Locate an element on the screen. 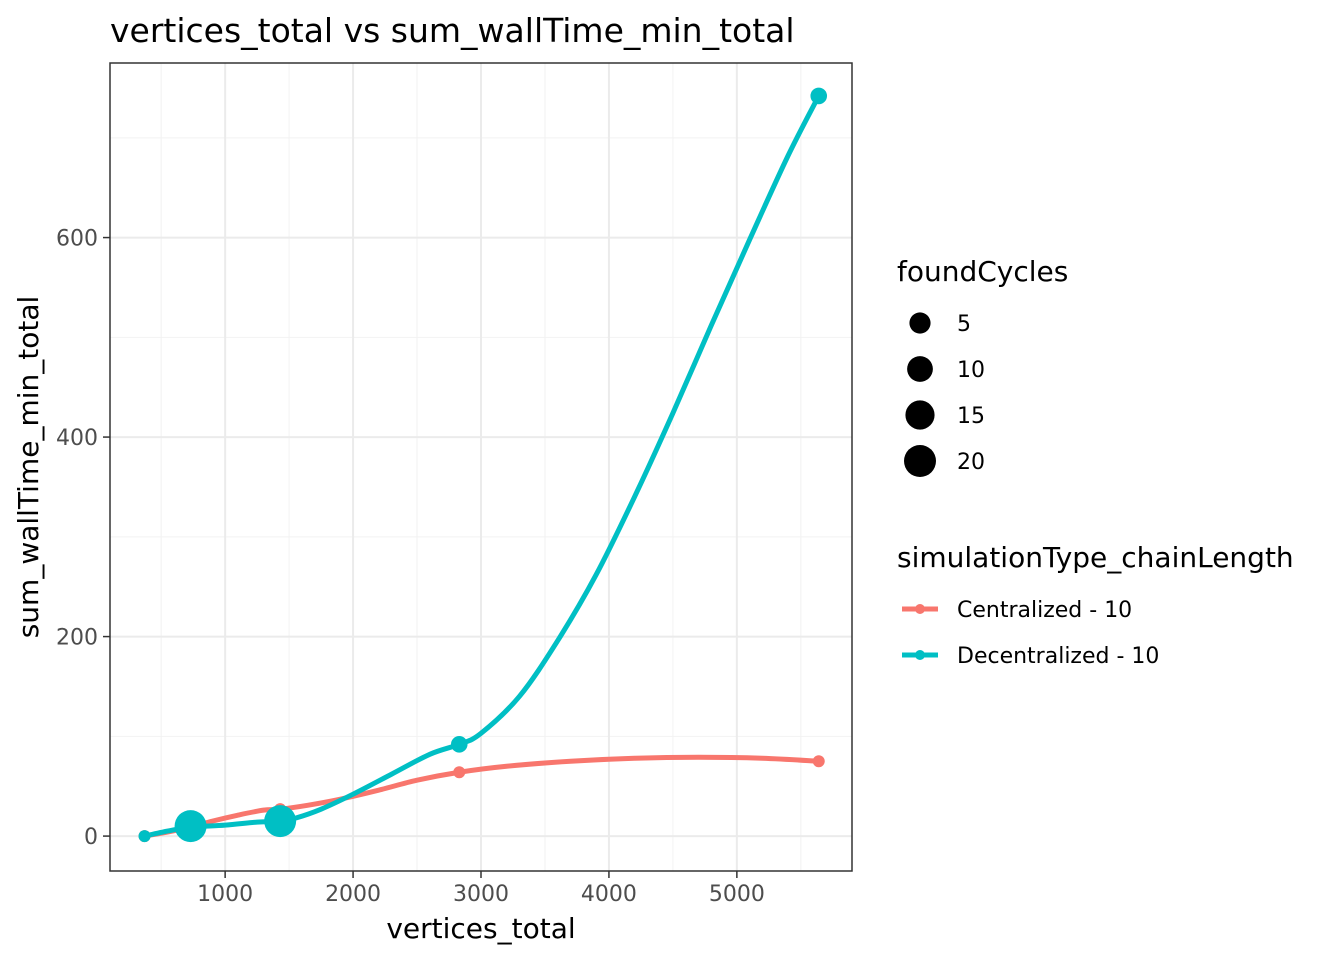 The width and height of the screenshot is (1344, 960). color-legend-title: simulationType_chainLength is located at coordinates (1095, 557).